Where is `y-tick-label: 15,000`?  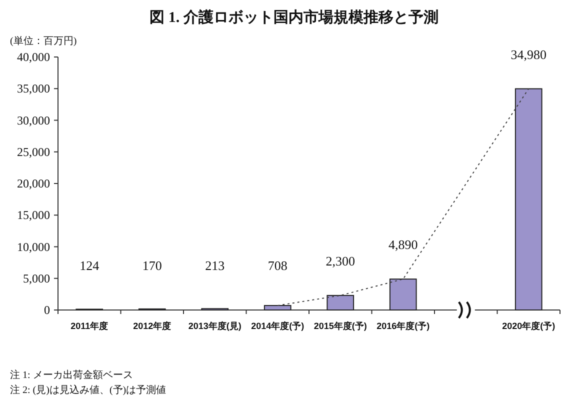 y-tick-label: 15,000 is located at coordinates (33, 215).